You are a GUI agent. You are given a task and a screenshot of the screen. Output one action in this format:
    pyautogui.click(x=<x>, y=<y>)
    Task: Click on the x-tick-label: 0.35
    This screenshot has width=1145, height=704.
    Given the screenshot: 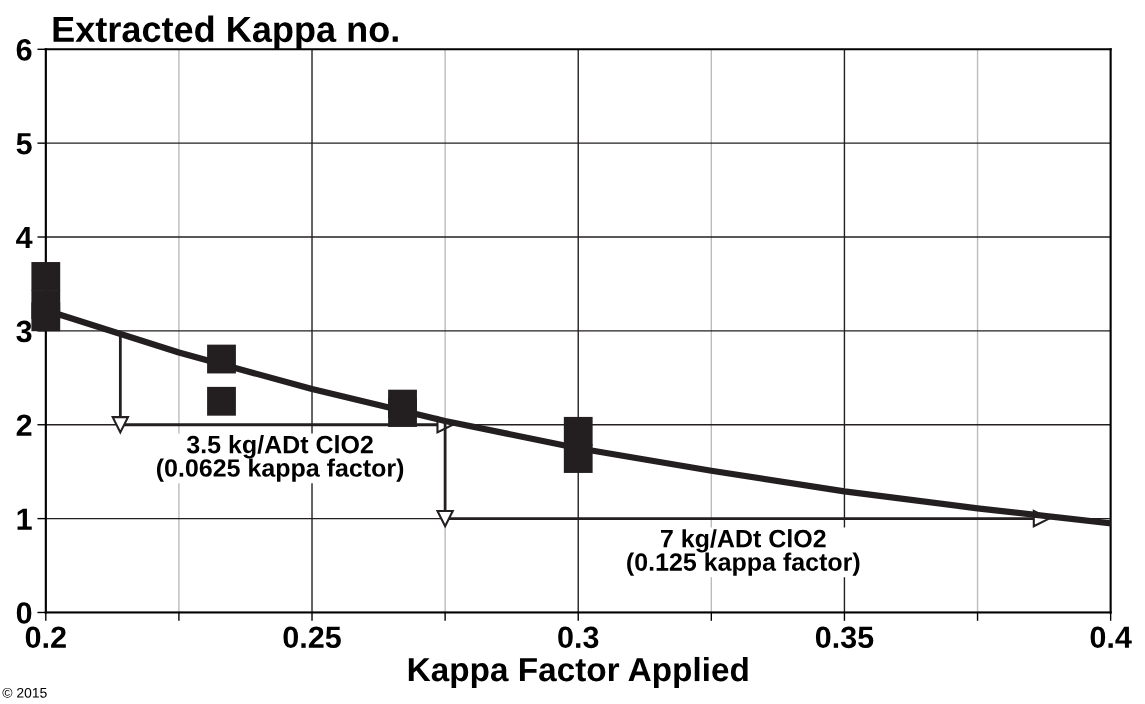 What is the action you would take?
    pyautogui.click(x=844, y=637)
    